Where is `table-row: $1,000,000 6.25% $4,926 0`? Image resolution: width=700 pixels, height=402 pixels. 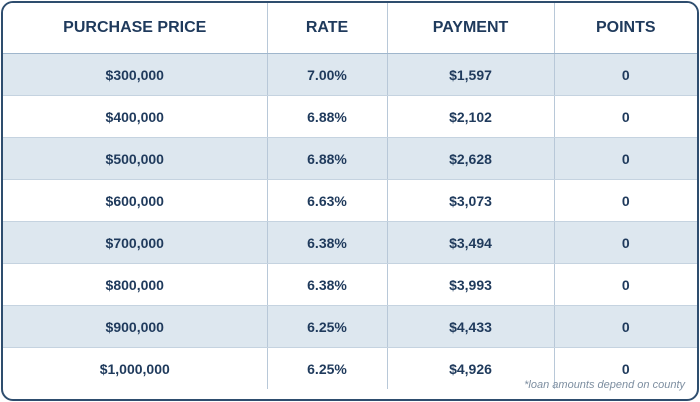
table-row: $1,000,000 6.25% $4,926 0 is located at coordinates (350, 368).